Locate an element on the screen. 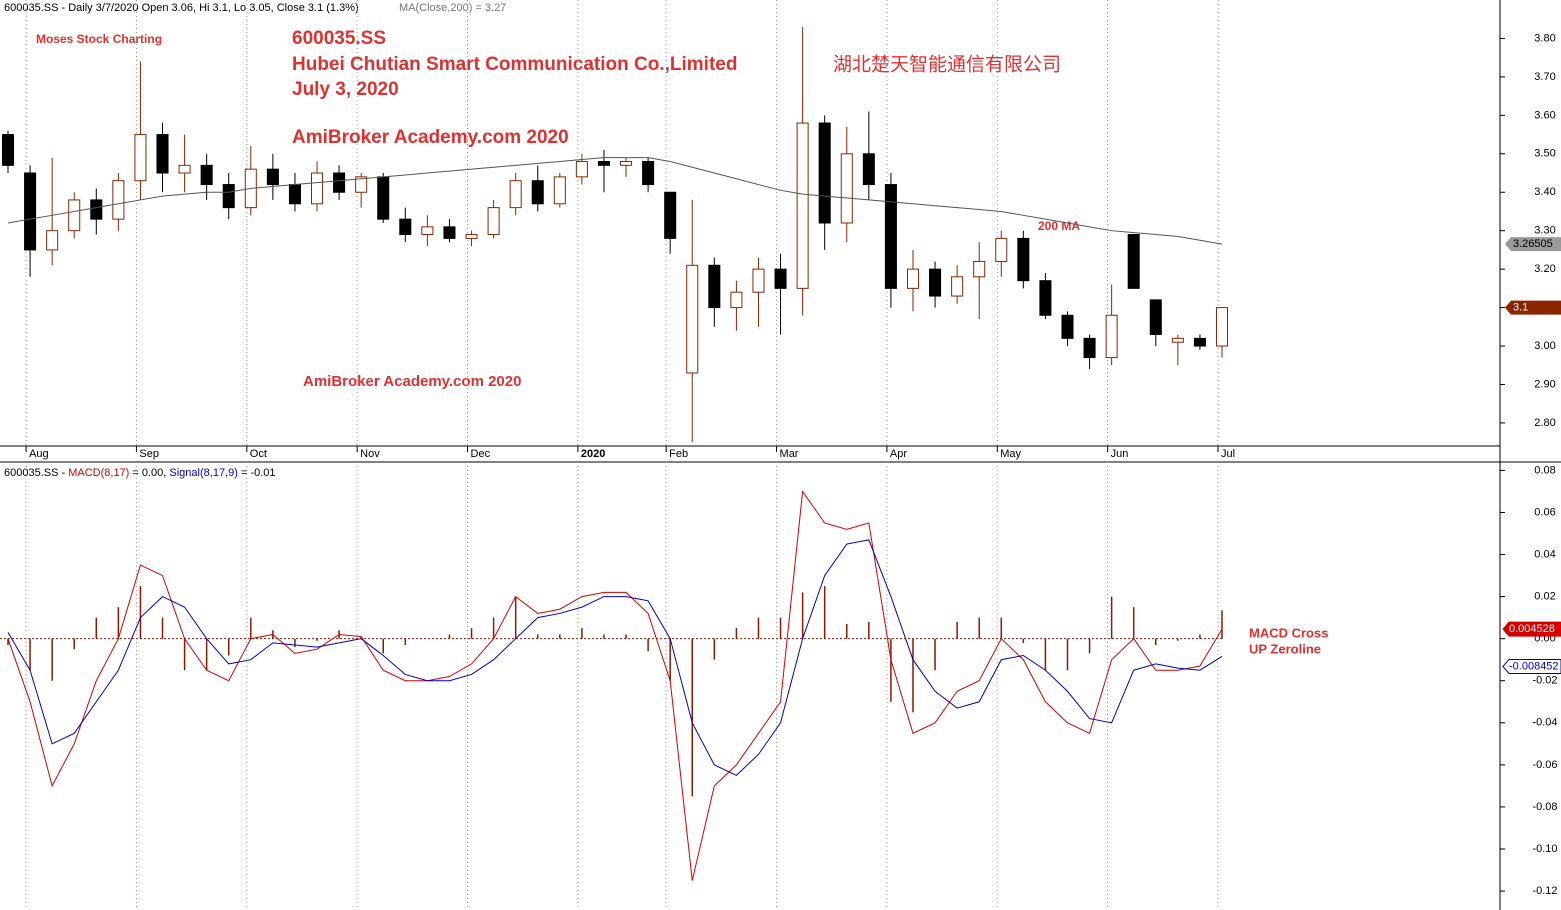 Image resolution: width=1561 pixels, height=910 pixels. x-tick-label: May is located at coordinates (1010, 454).